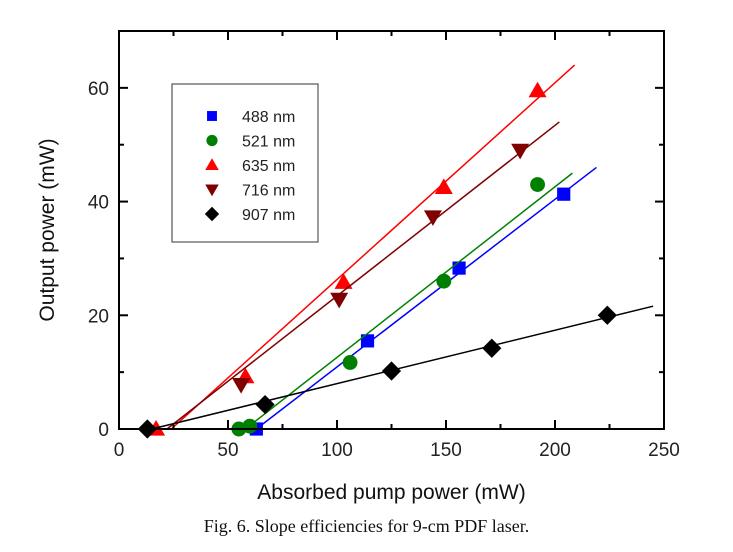  What do you see at coordinates (268, 215) in the screenshot?
I see `legend-label-907-nm: 907 nm` at bounding box center [268, 215].